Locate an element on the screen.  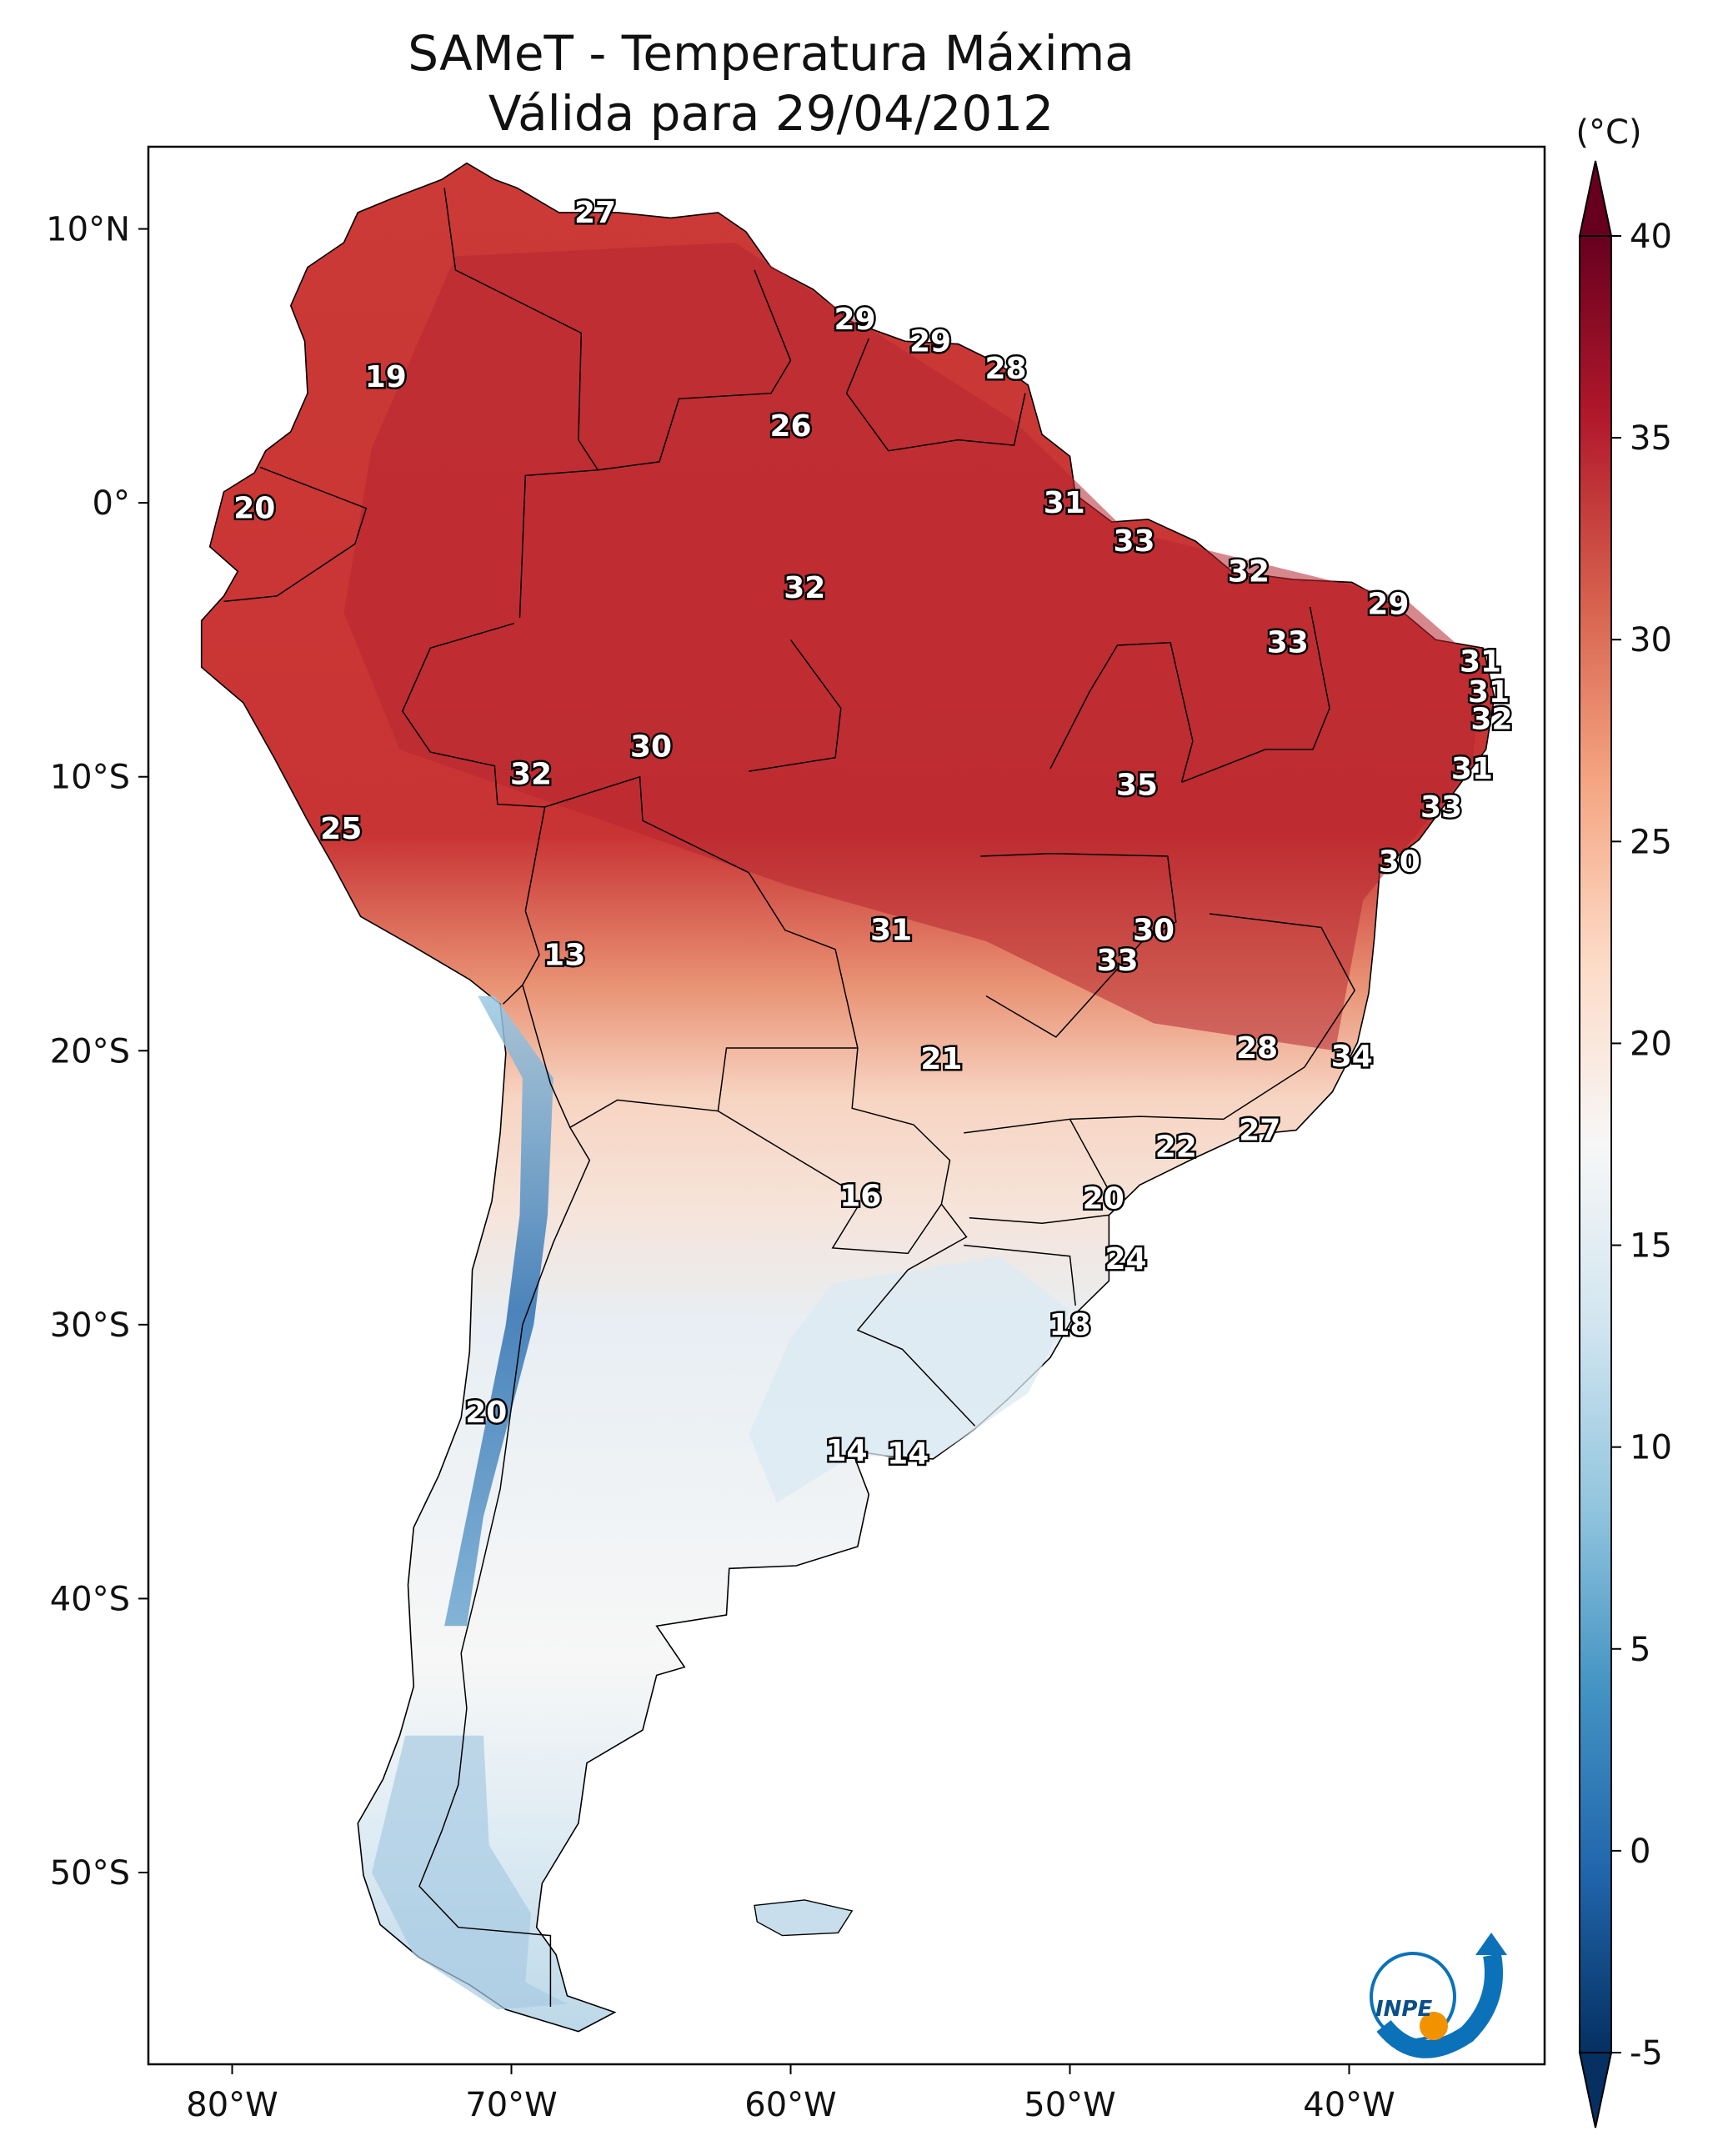
patagonia-cool-region is located at coordinates (470, 1872).